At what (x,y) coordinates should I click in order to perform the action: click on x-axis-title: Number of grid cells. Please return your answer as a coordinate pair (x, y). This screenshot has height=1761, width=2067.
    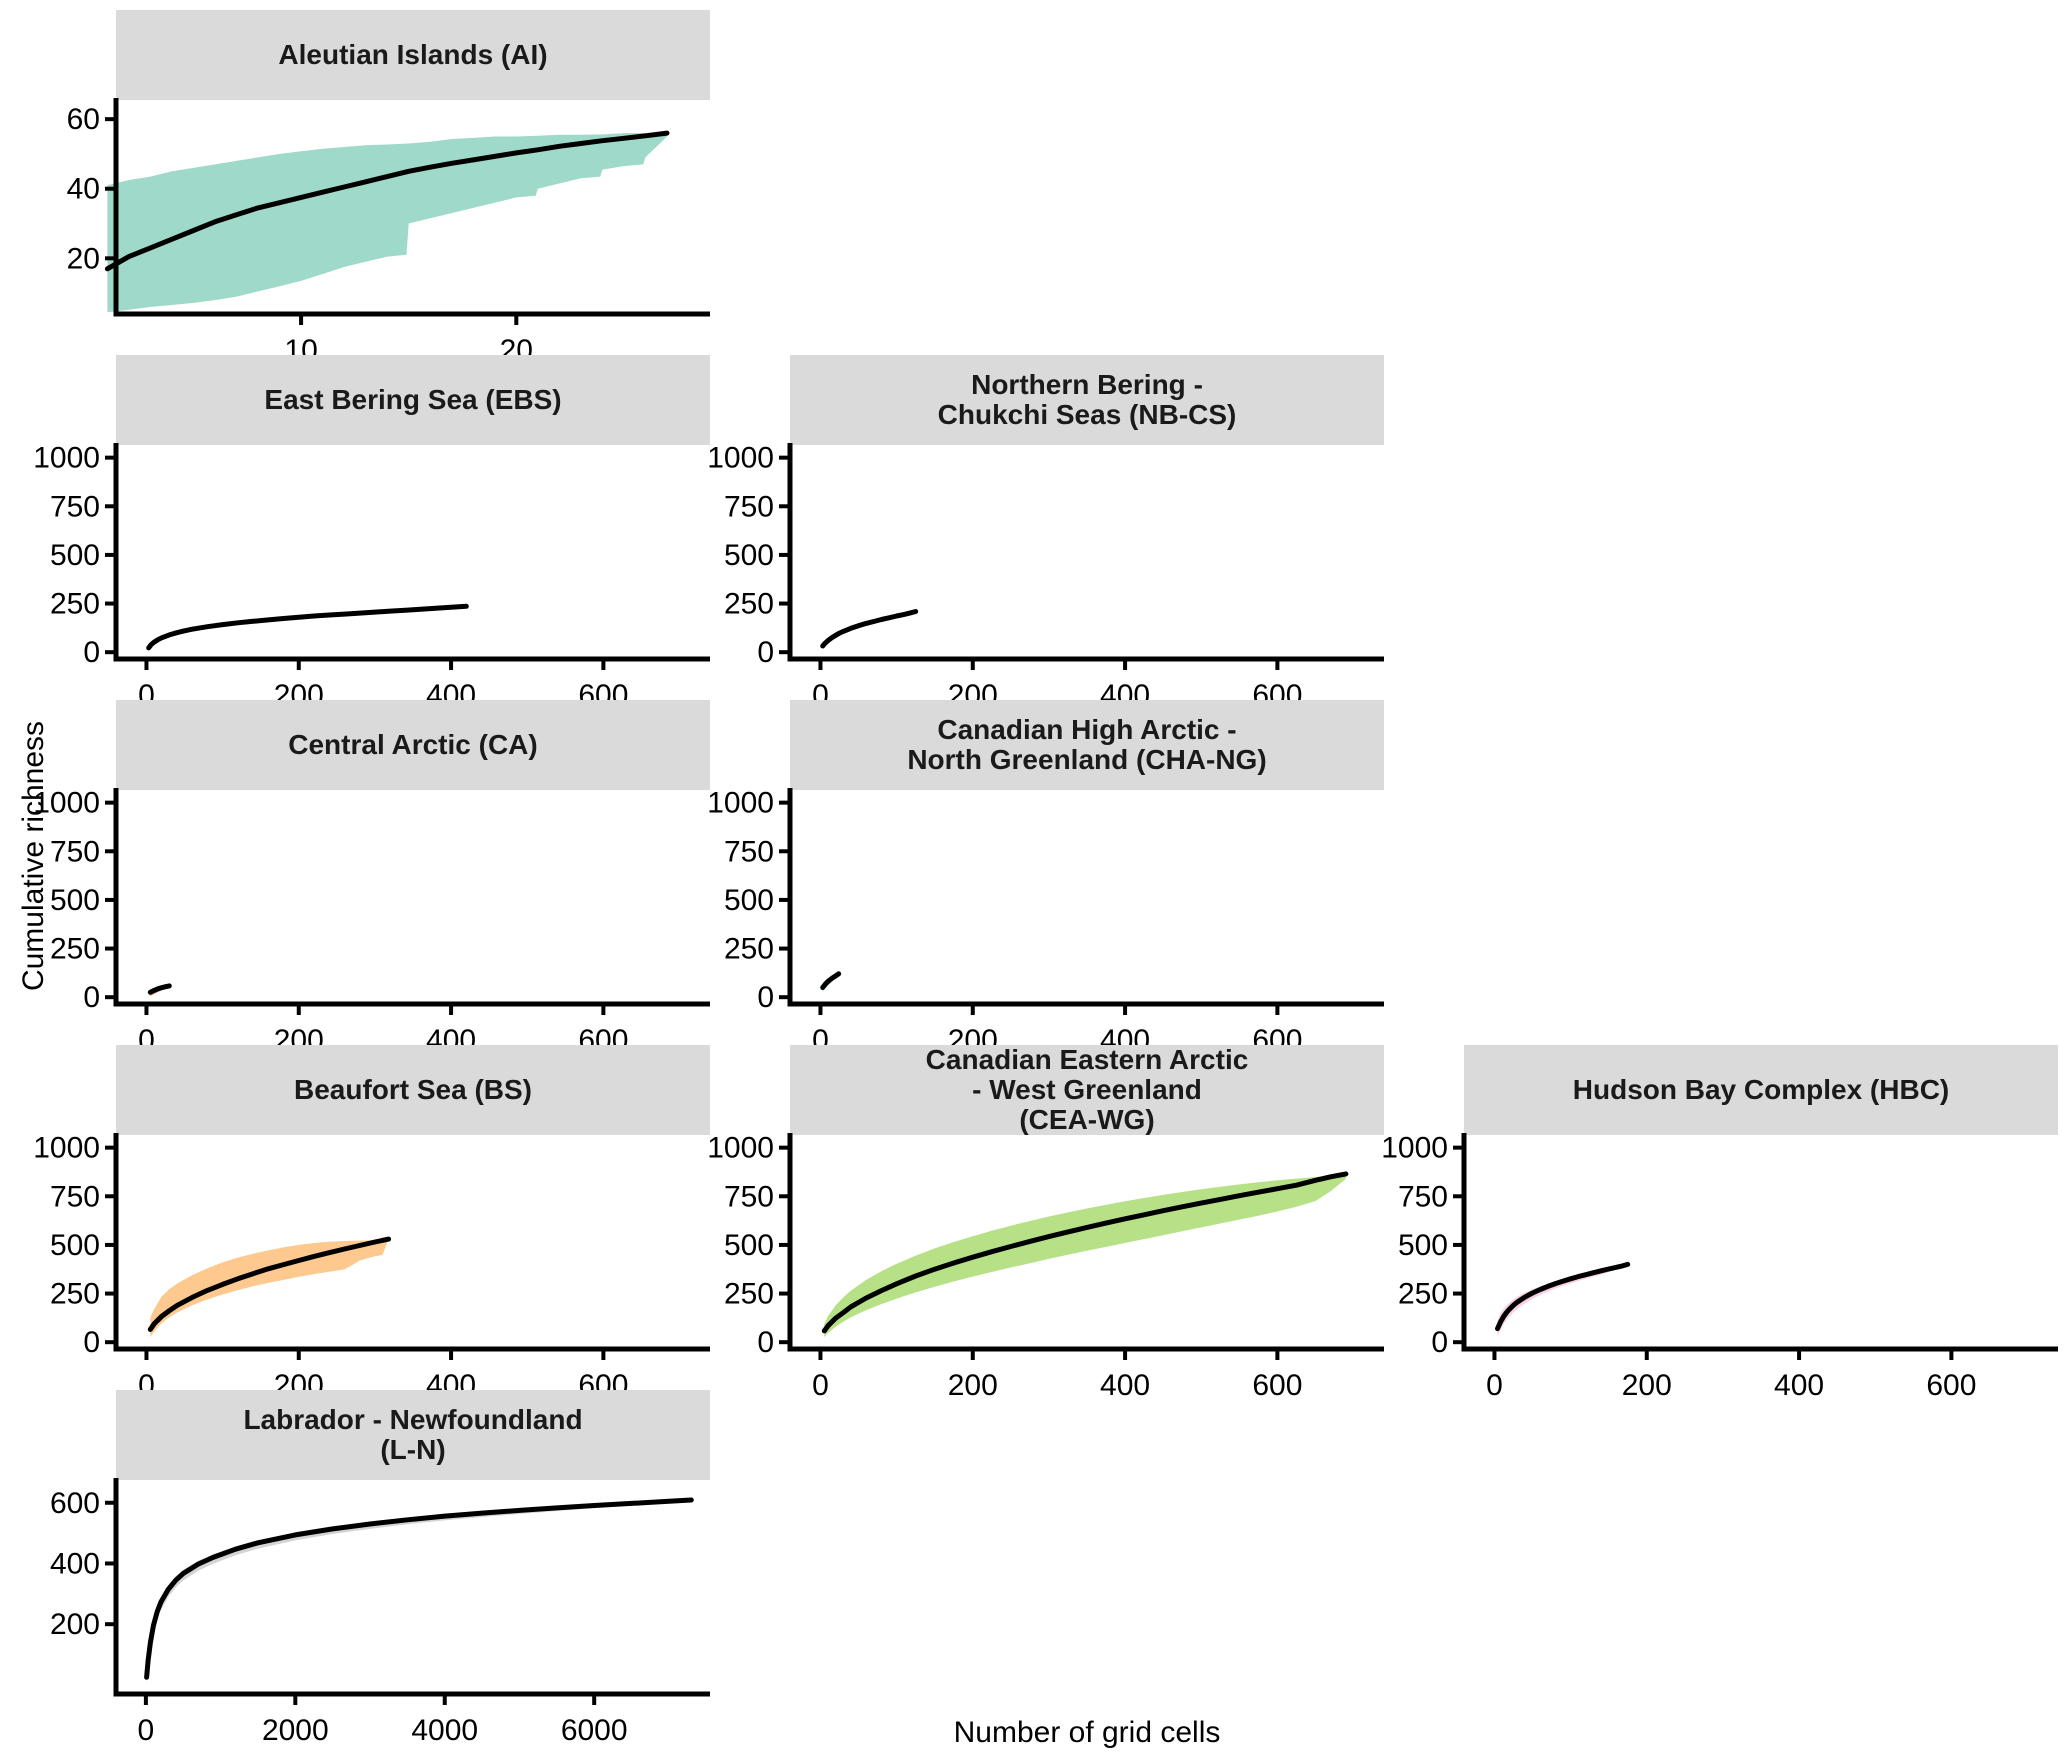
    Looking at the image, I should click on (1087, 1732).